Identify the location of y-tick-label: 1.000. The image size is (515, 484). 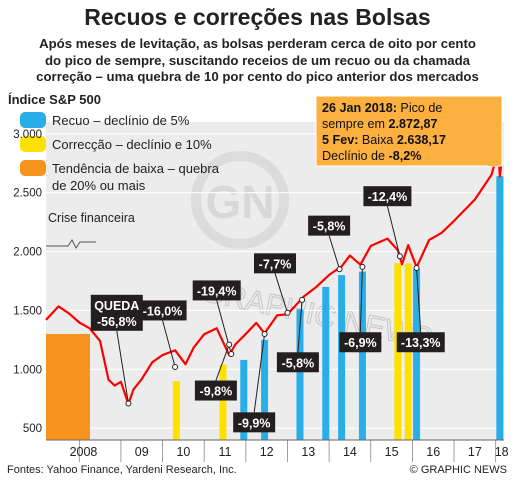
(27, 370).